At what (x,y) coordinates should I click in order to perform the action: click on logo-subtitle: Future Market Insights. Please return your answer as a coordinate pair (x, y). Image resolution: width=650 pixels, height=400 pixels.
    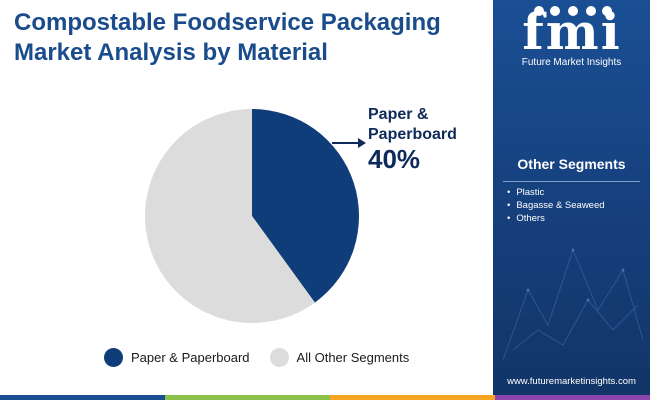
    Looking at the image, I should click on (571, 62).